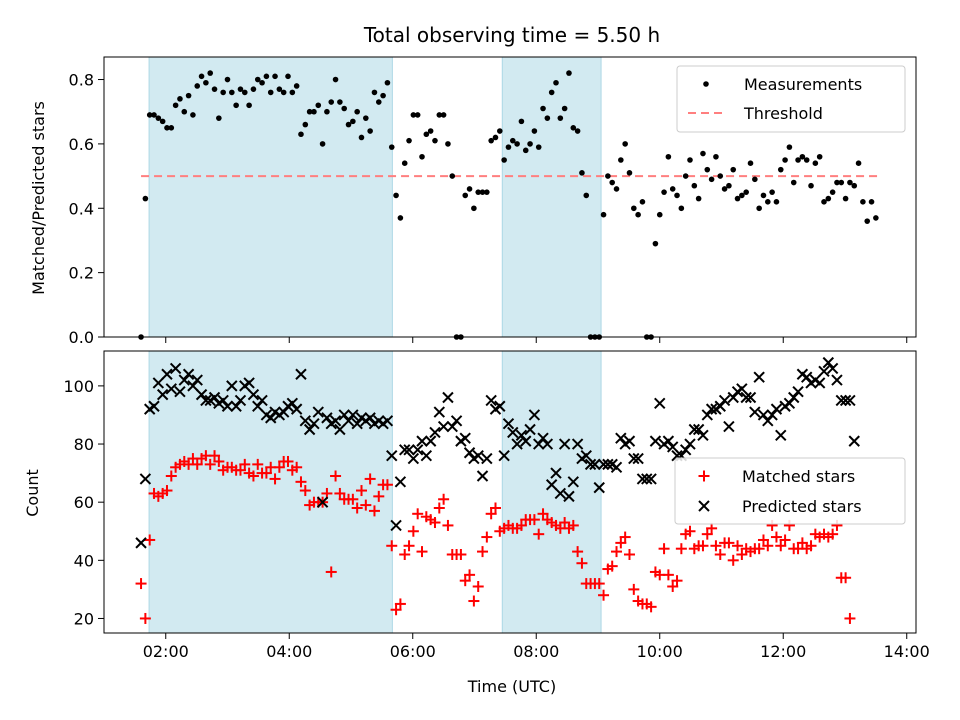 The width and height of the screenshot is (960, 720). I want to click on legend-matched-marker, so click(704, 476).